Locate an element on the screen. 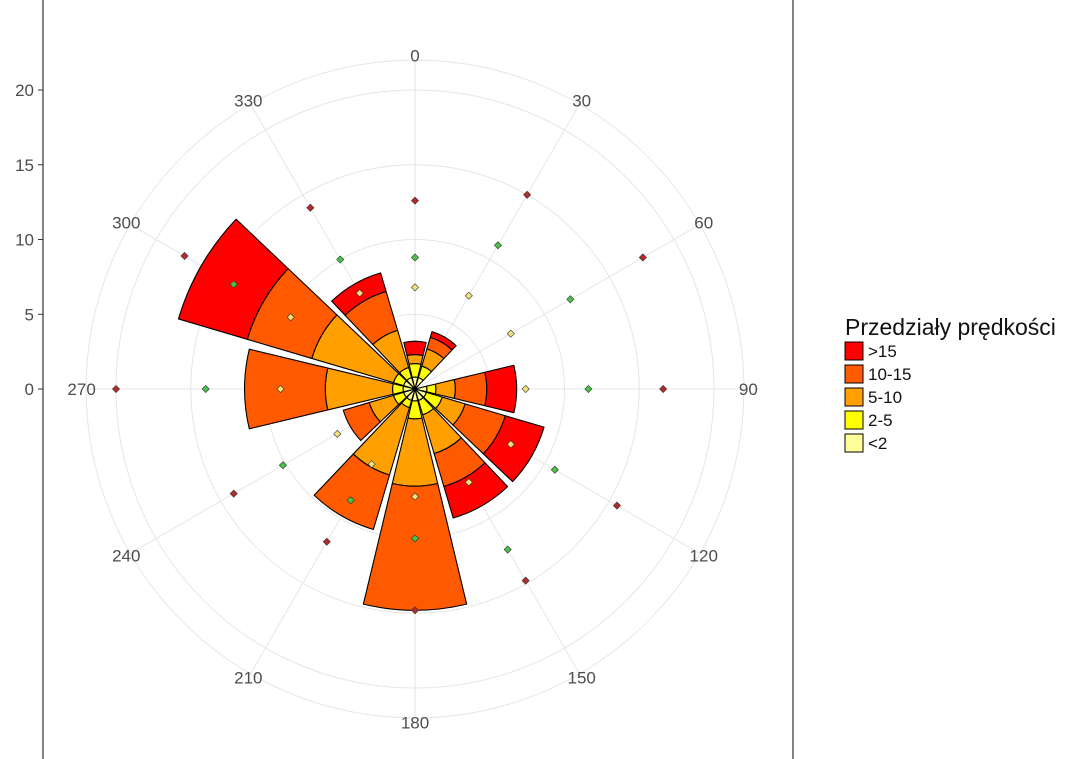 This screenshot has width=1078, height=759. r-axis-tick-label: 5 is located at coordinates (29, 314).